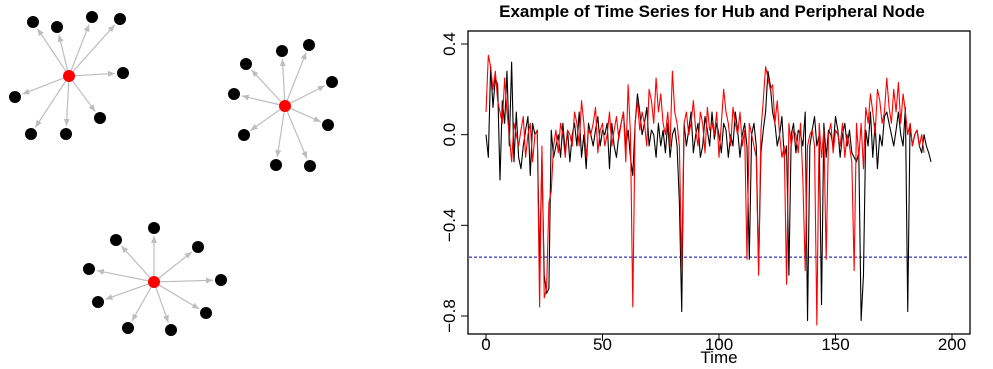  What do you see at coordinates (718, 357) in the screenshot?
I see `x-axis-title: Time` at bounding box center [718, 357].